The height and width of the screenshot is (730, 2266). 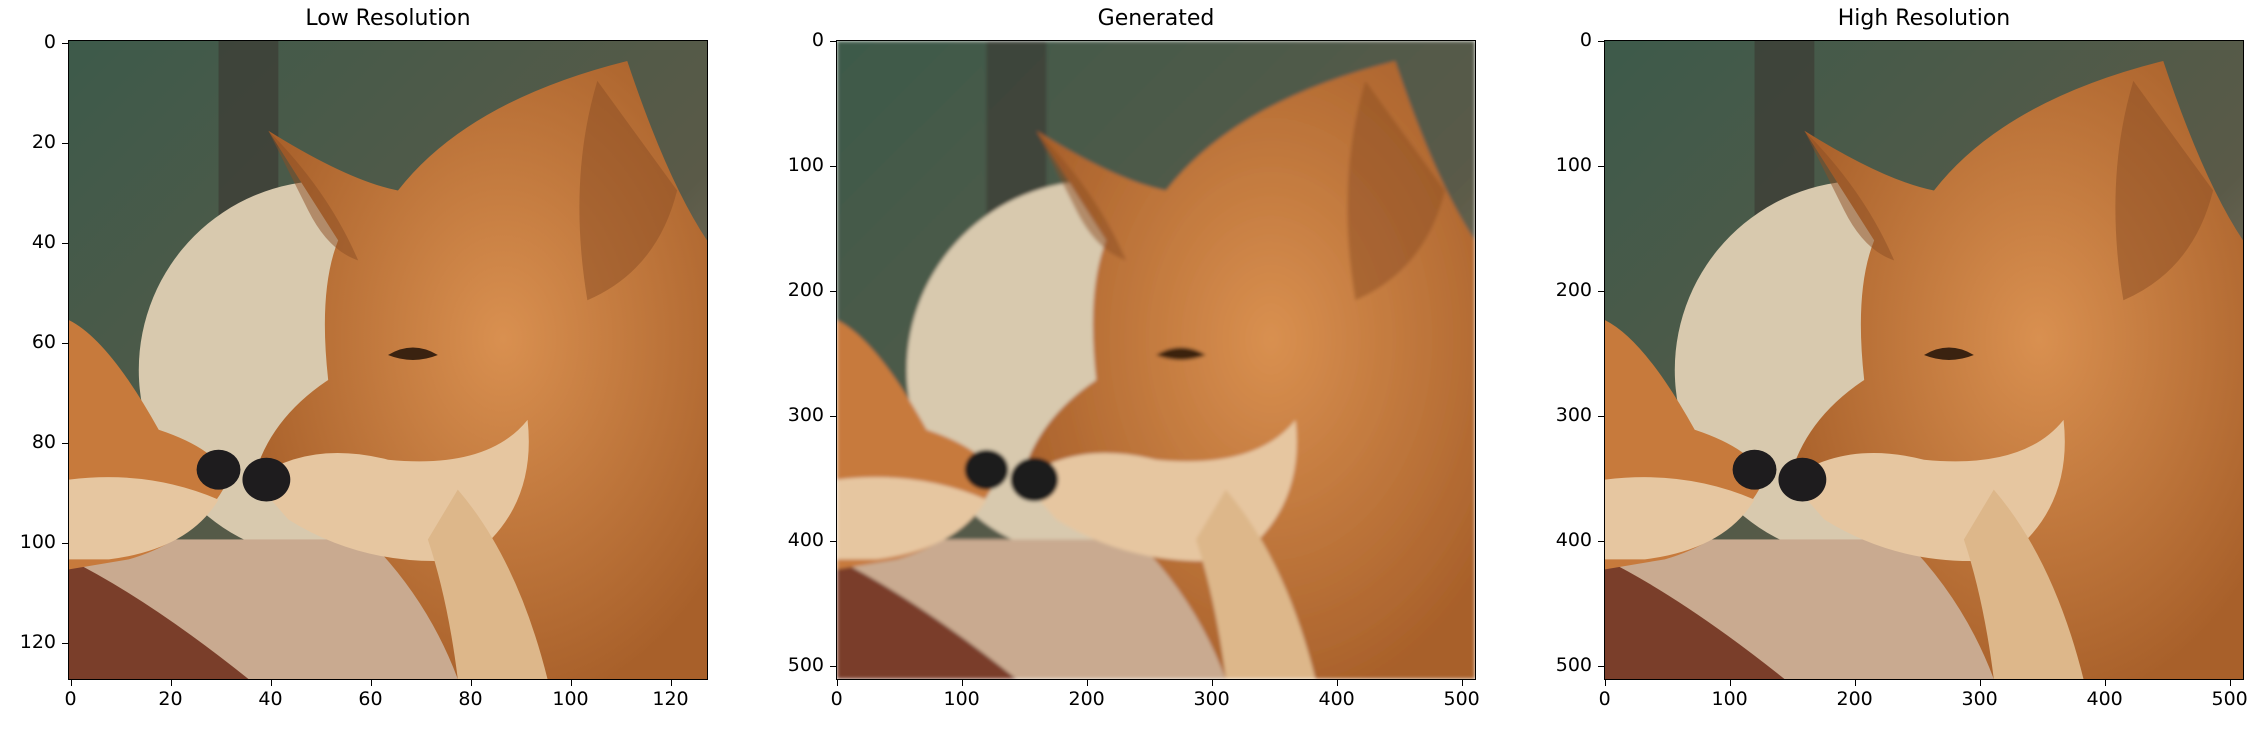 What do you see at coordinates (37, 641) in the screenshot?
I see `y-tick-label: 120` at bounding box center [37, 641].